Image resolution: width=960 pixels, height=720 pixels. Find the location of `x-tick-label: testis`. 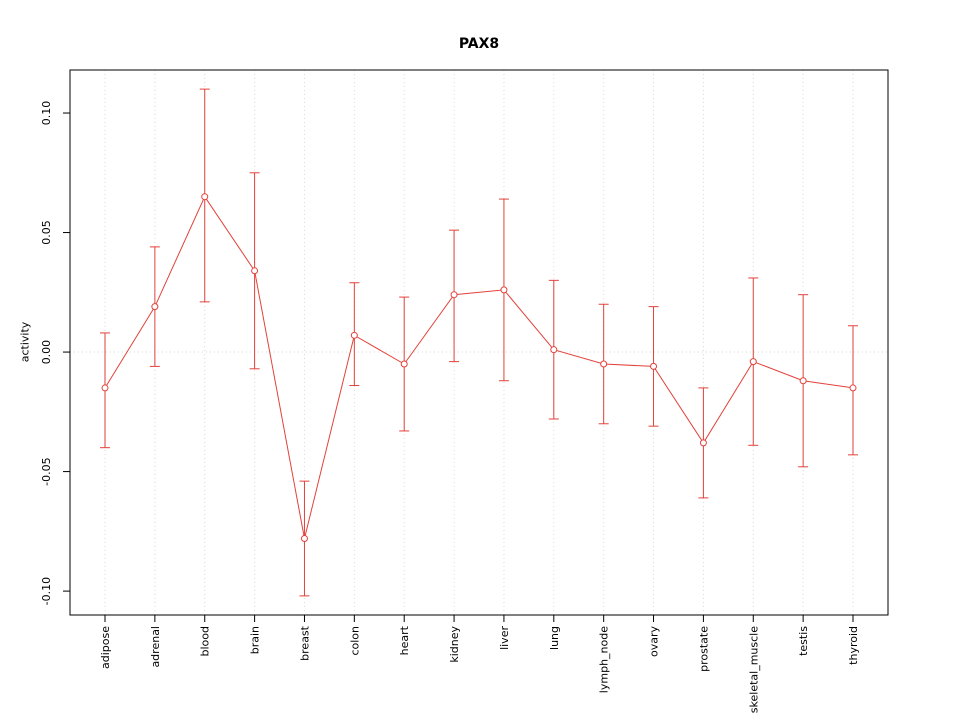

x-tick-label: testis is located at coordinates (803, 641).